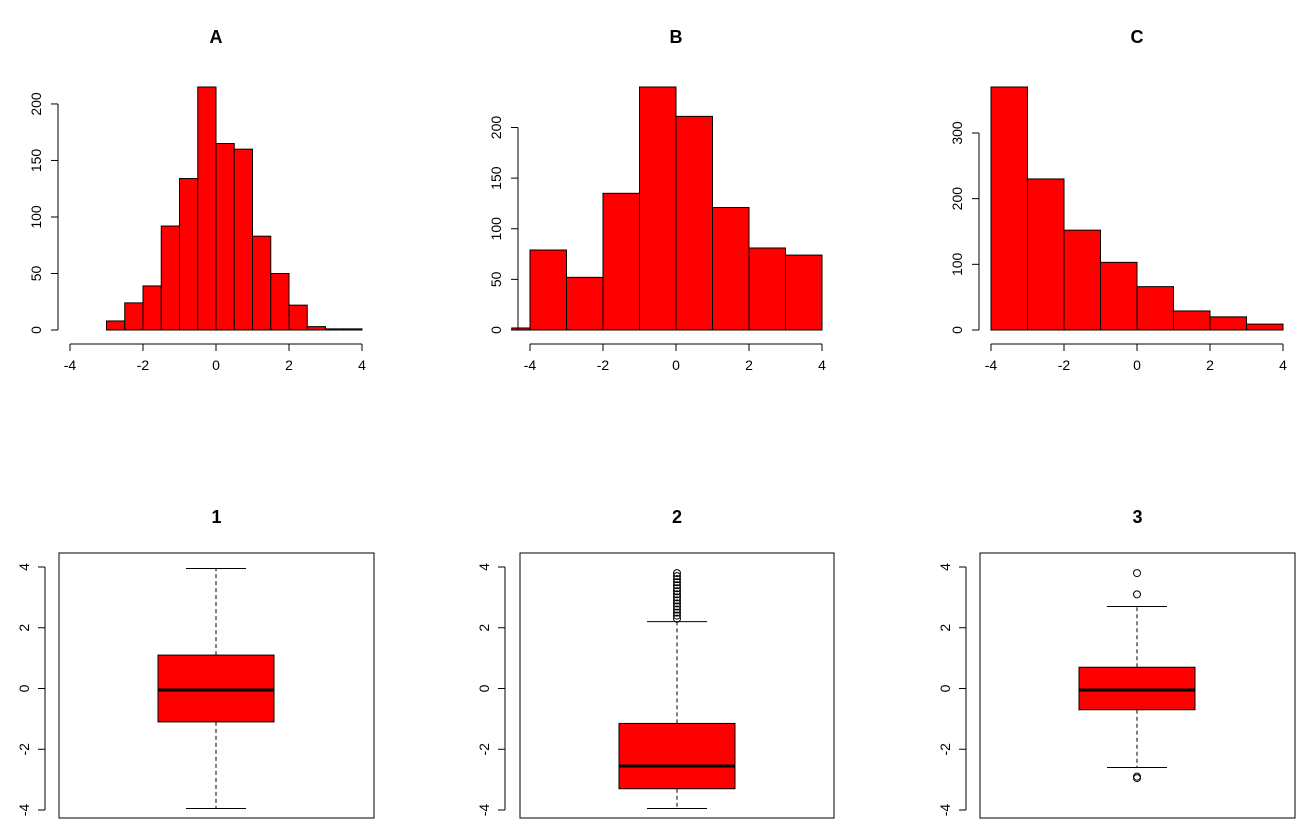  What do you see at coordinates (1118, 200) in the screenshot?
I see `histogram-panel-c: C -4 -2 0 2 4 0 100 200 300` at bounding box center [1118, 200].